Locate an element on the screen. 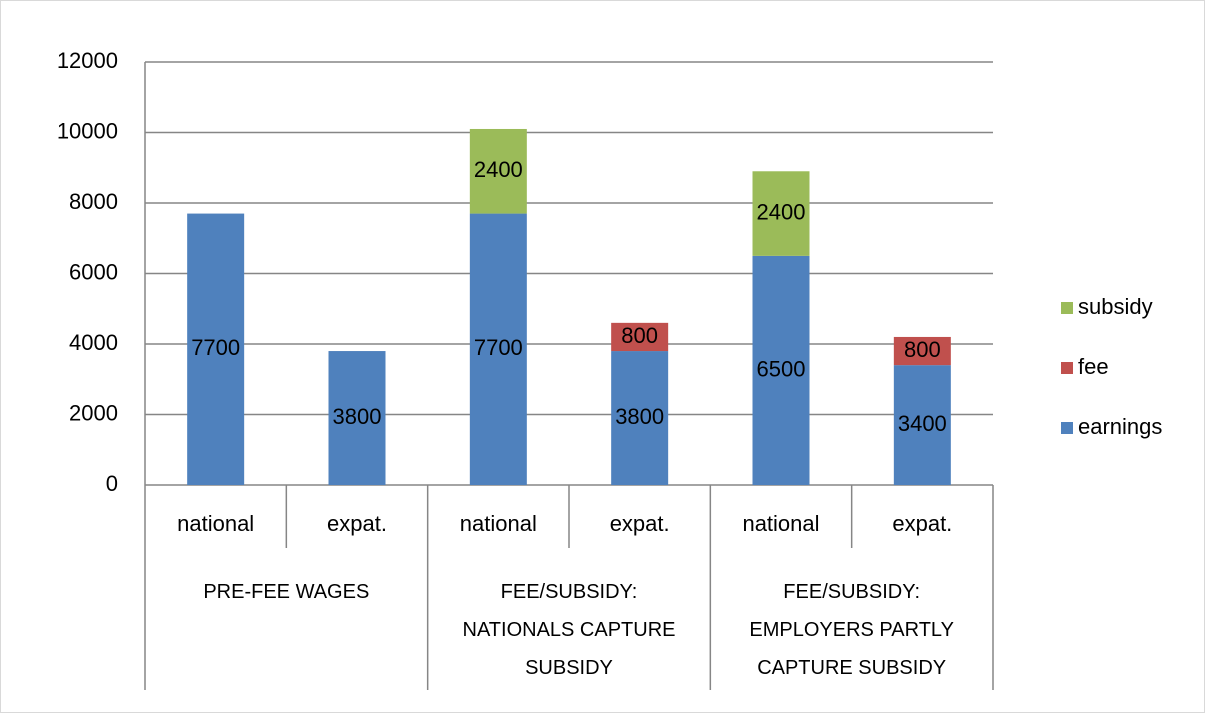 The height and width of the screenshot is (713, 1205). y-tick-label: 6000 is located at coordinates (93, 271).